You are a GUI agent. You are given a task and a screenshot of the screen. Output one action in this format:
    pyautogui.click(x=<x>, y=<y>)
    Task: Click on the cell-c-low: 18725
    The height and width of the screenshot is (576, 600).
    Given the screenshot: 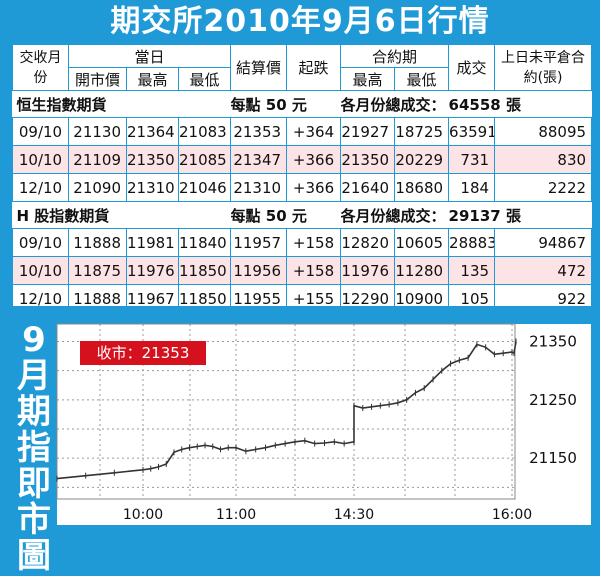 What is the action you would take?
    pyautogui.click(x=422, y=131)
    